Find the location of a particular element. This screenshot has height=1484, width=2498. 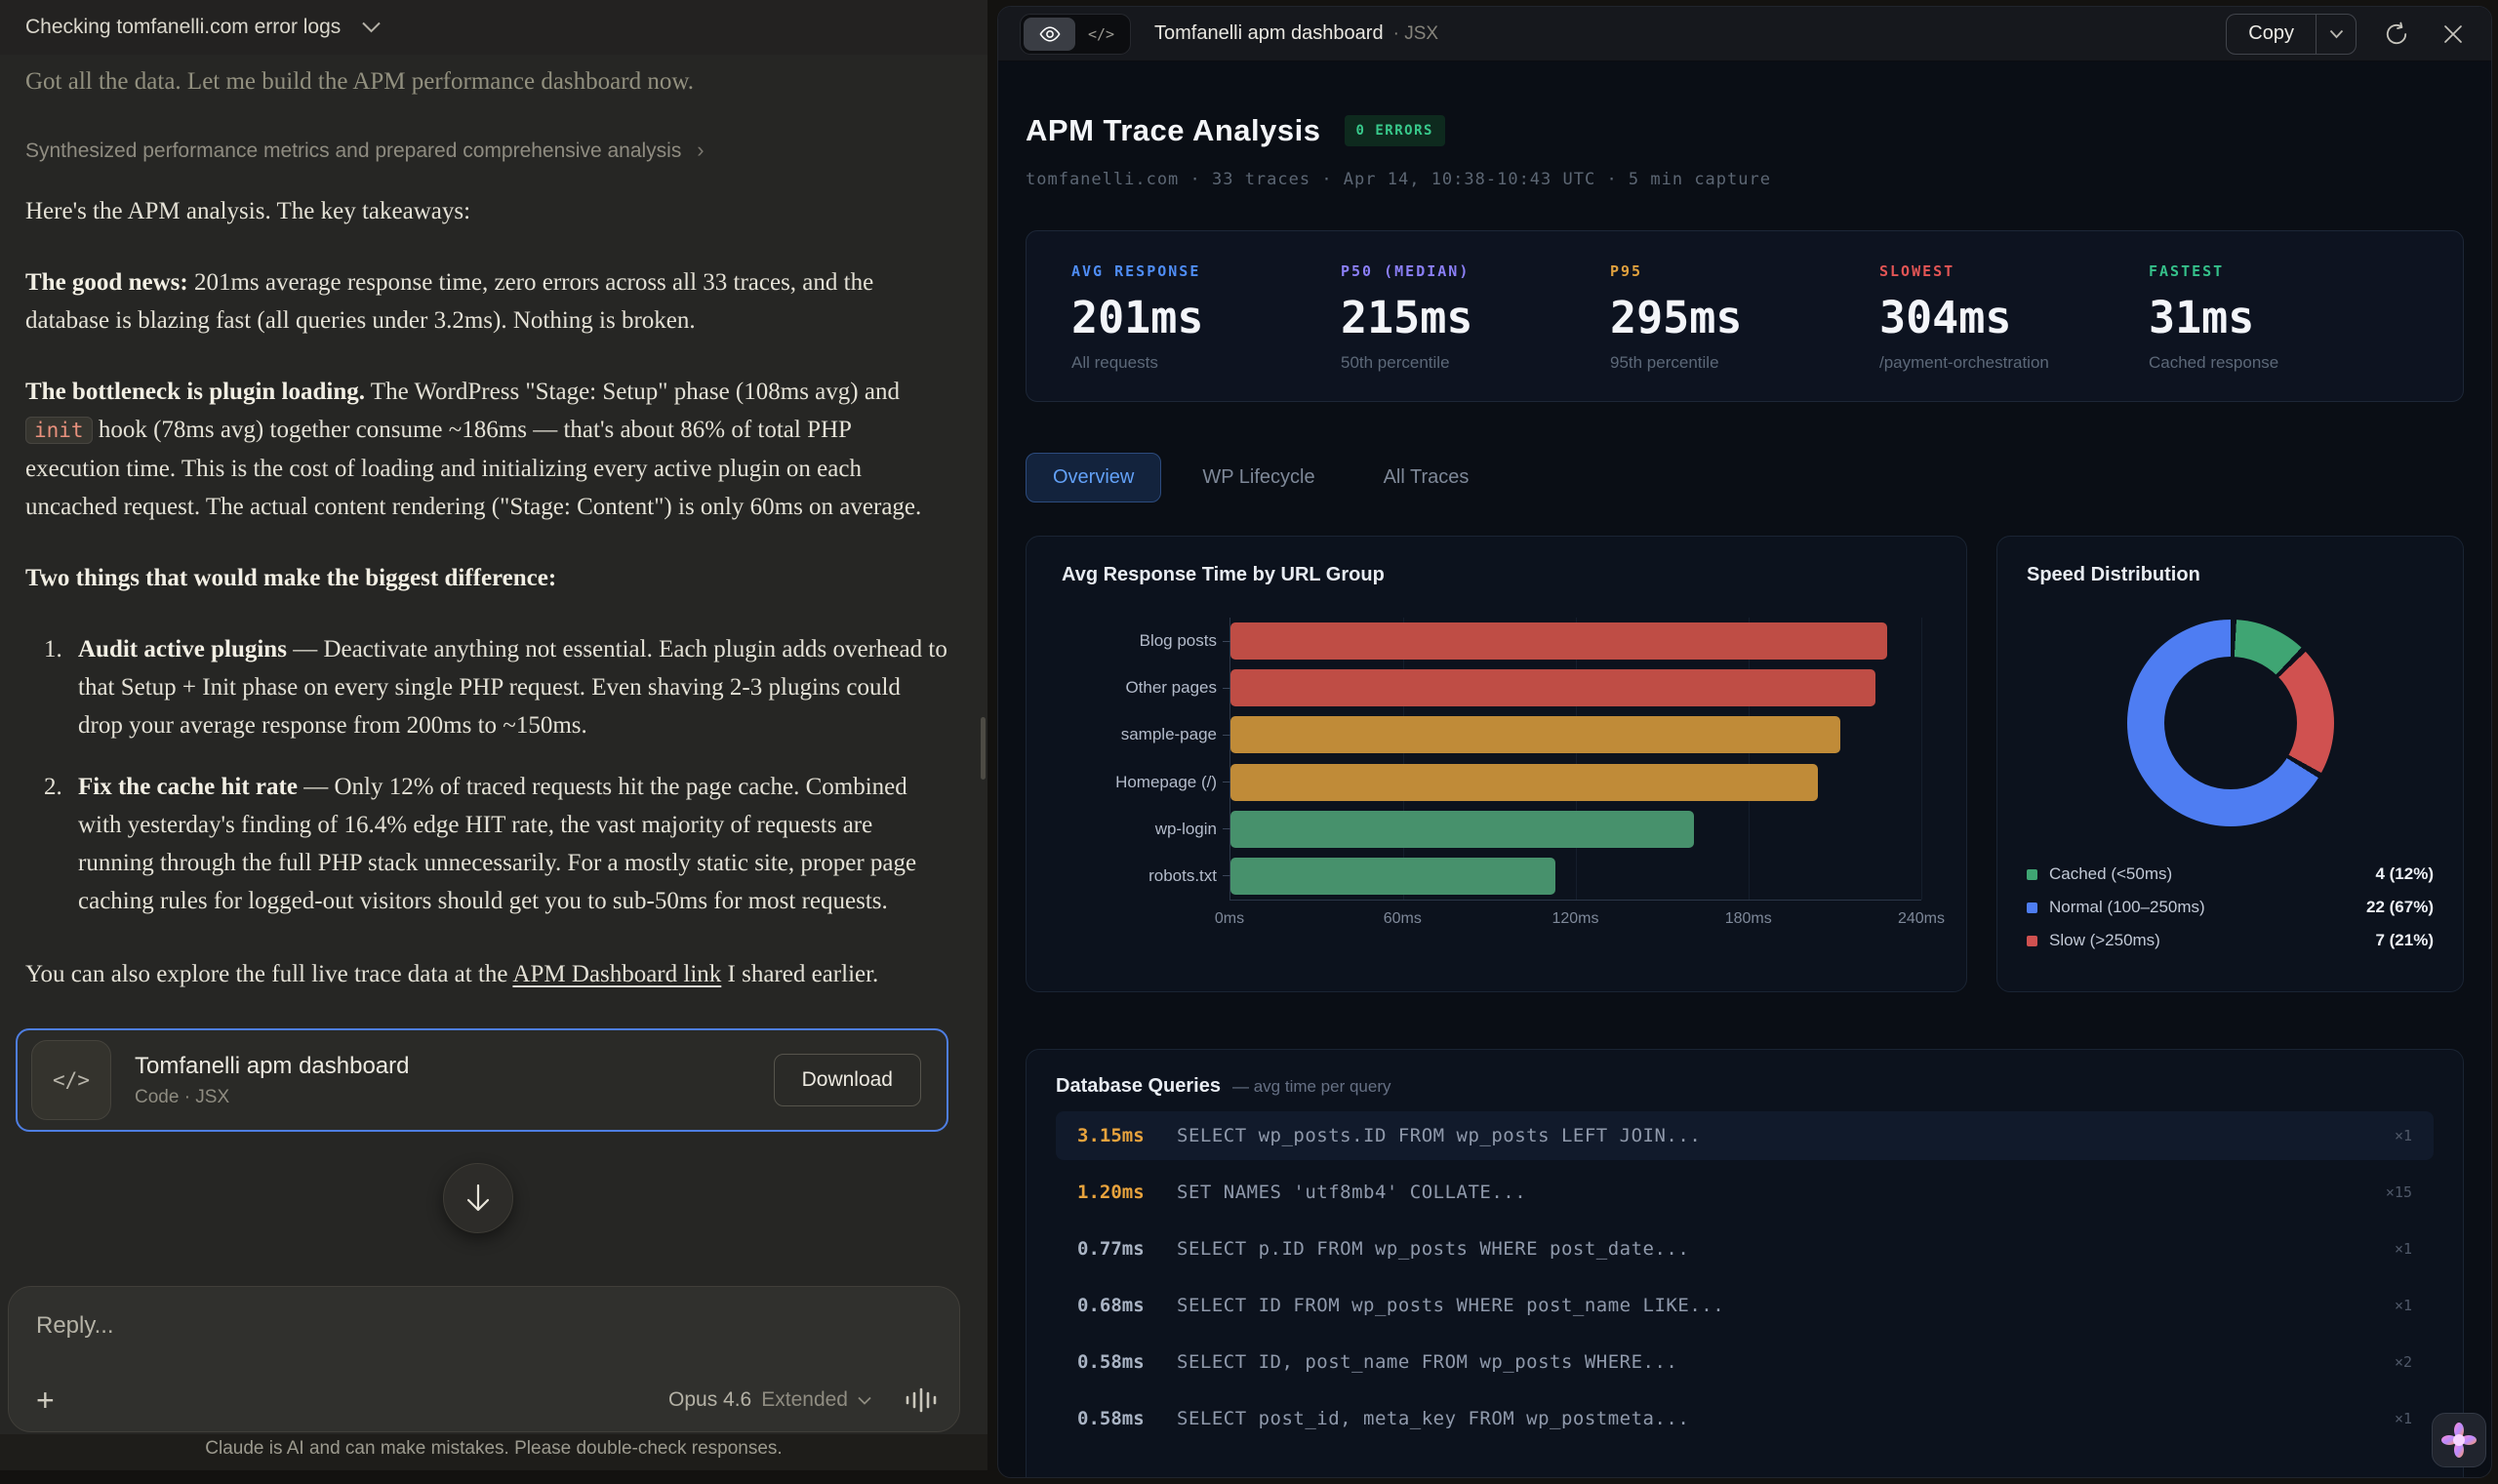

stat-sublabel: Cached response is located at coordinates (2214, 362).